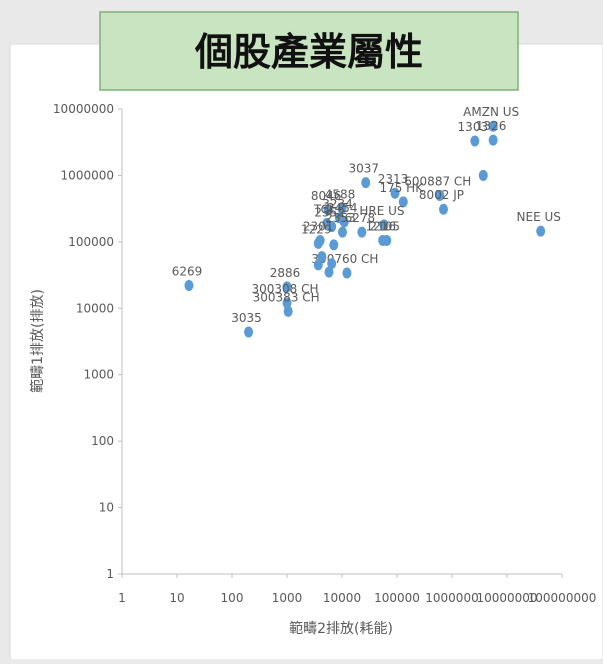  What do you see at coordinates (246, 318) in the screenshot?
I see `point-label: 3035` at bounding box center [246, 318].